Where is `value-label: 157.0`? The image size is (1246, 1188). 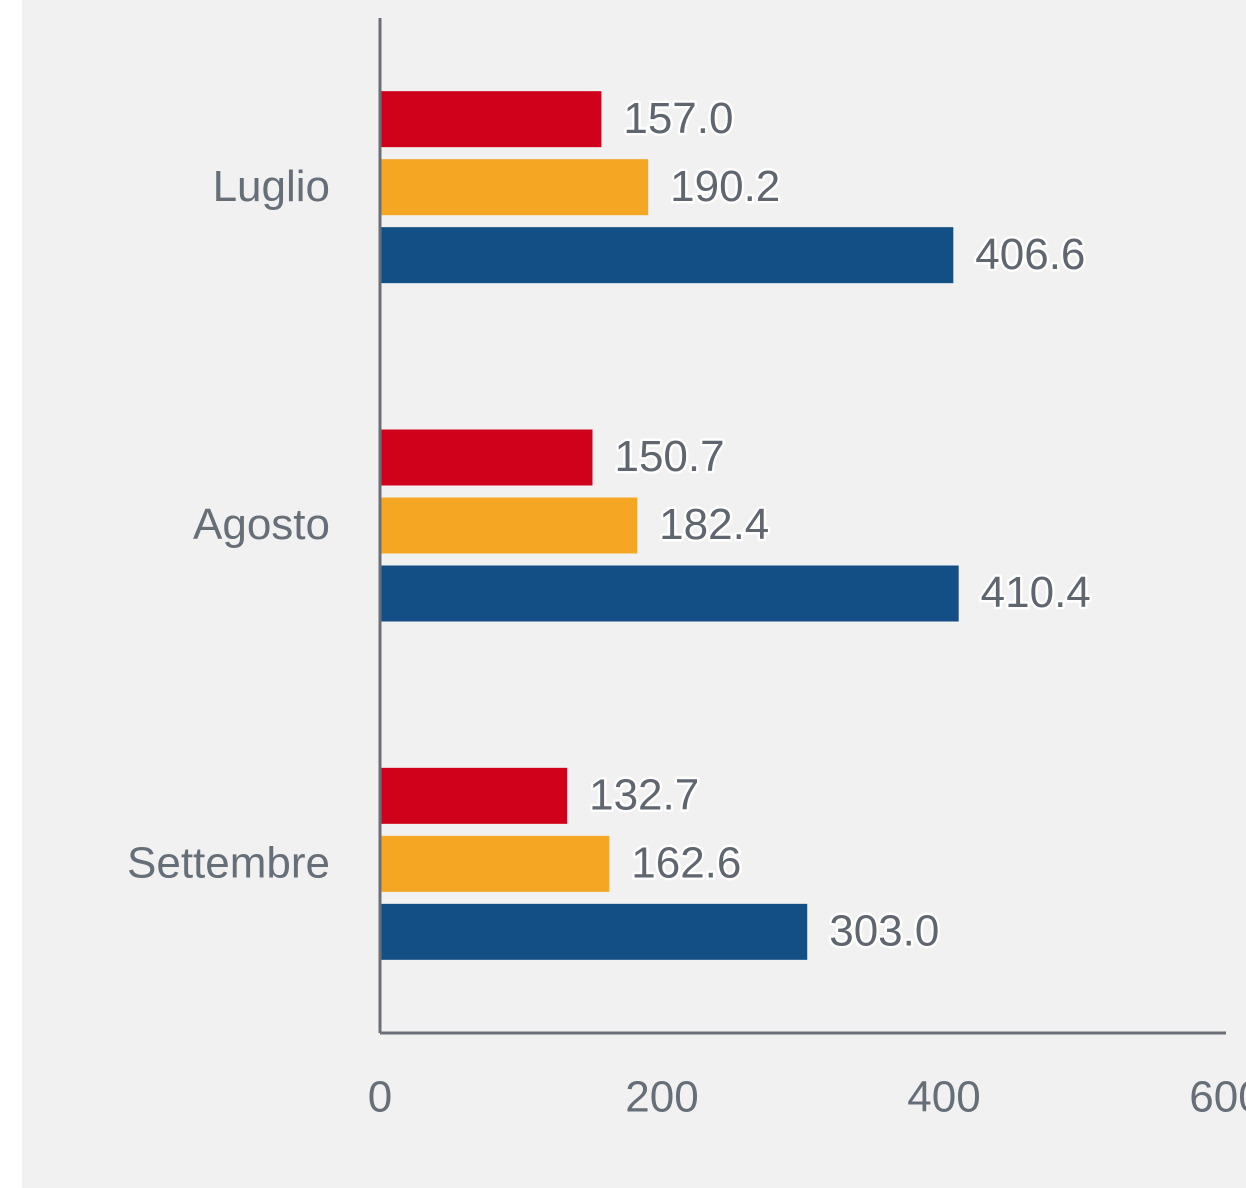
value-label: 157.0 is located at coordinates (678, 118).